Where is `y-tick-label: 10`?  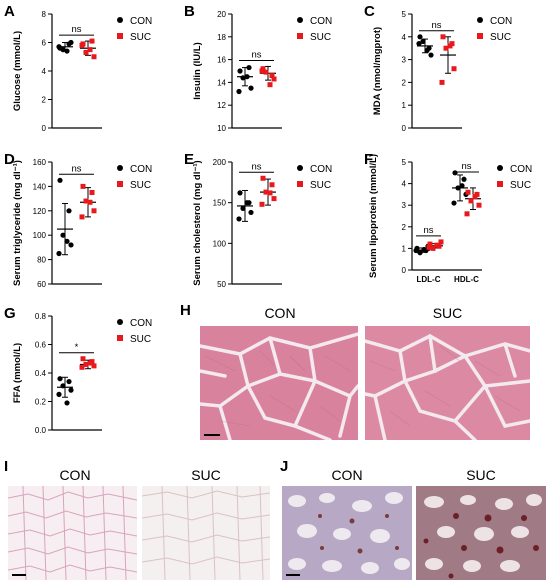
y-tick-label: 10 is located at coordinates (221, 128).